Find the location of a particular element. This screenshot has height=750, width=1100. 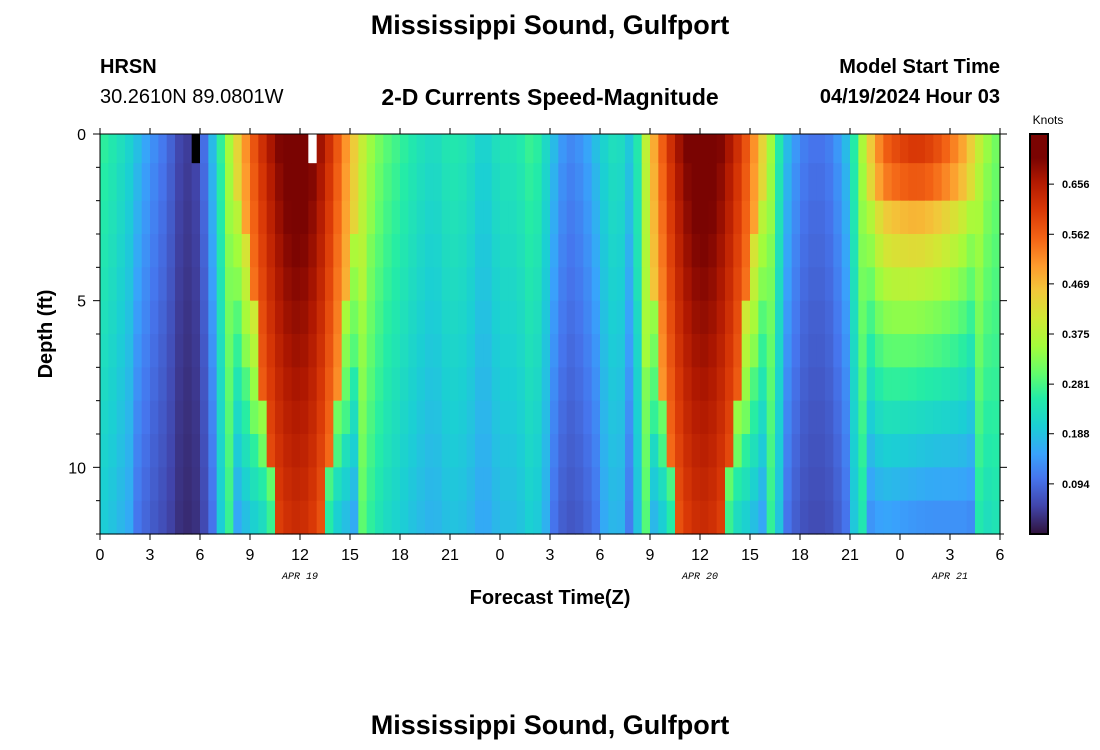

station-code: HRSN is located at coordinates (128, 67).